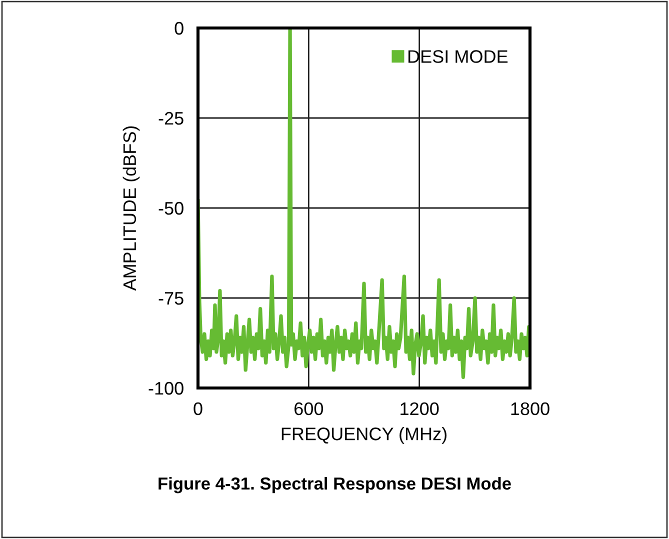 The image size is (669, 539). Describe the element at coordinates (530, 409) in the screenshot. I see `x-tick-label: 1800` at that location.